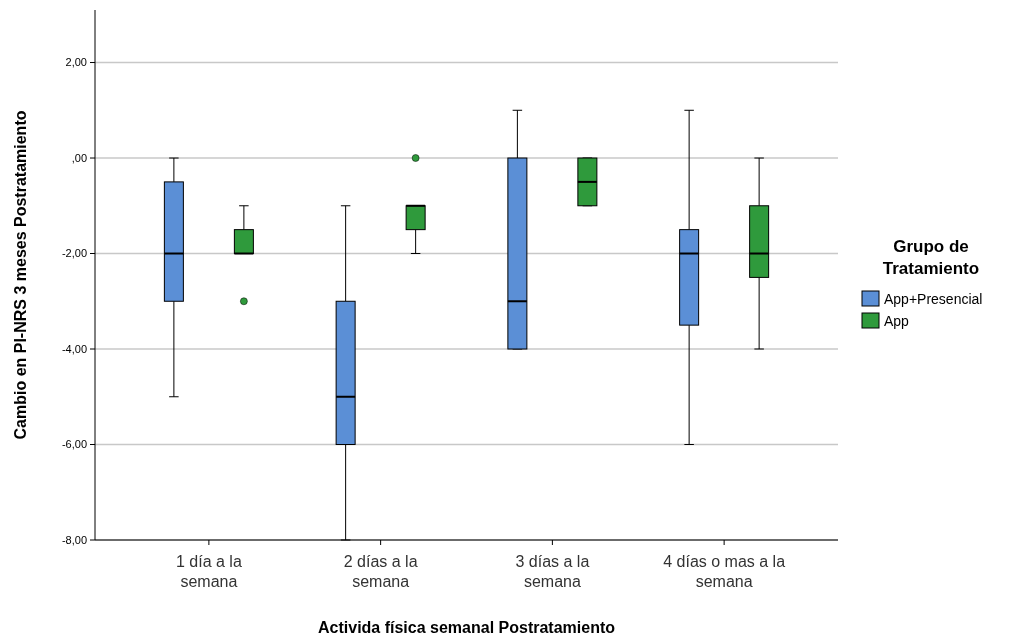  Describe the element at coordinates (467, 627) in the screenshot. I see `x-axis-title: Activida física semanal Postratamiento` at that location.